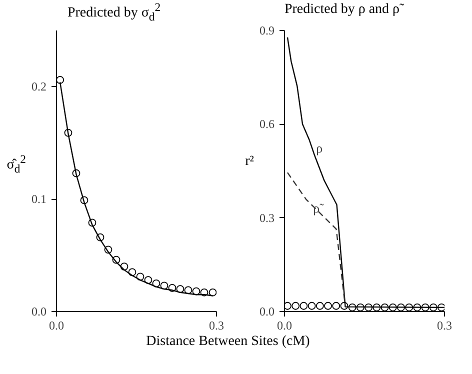  I want to click on y-tick-label: 0.1, so click(39, 199).